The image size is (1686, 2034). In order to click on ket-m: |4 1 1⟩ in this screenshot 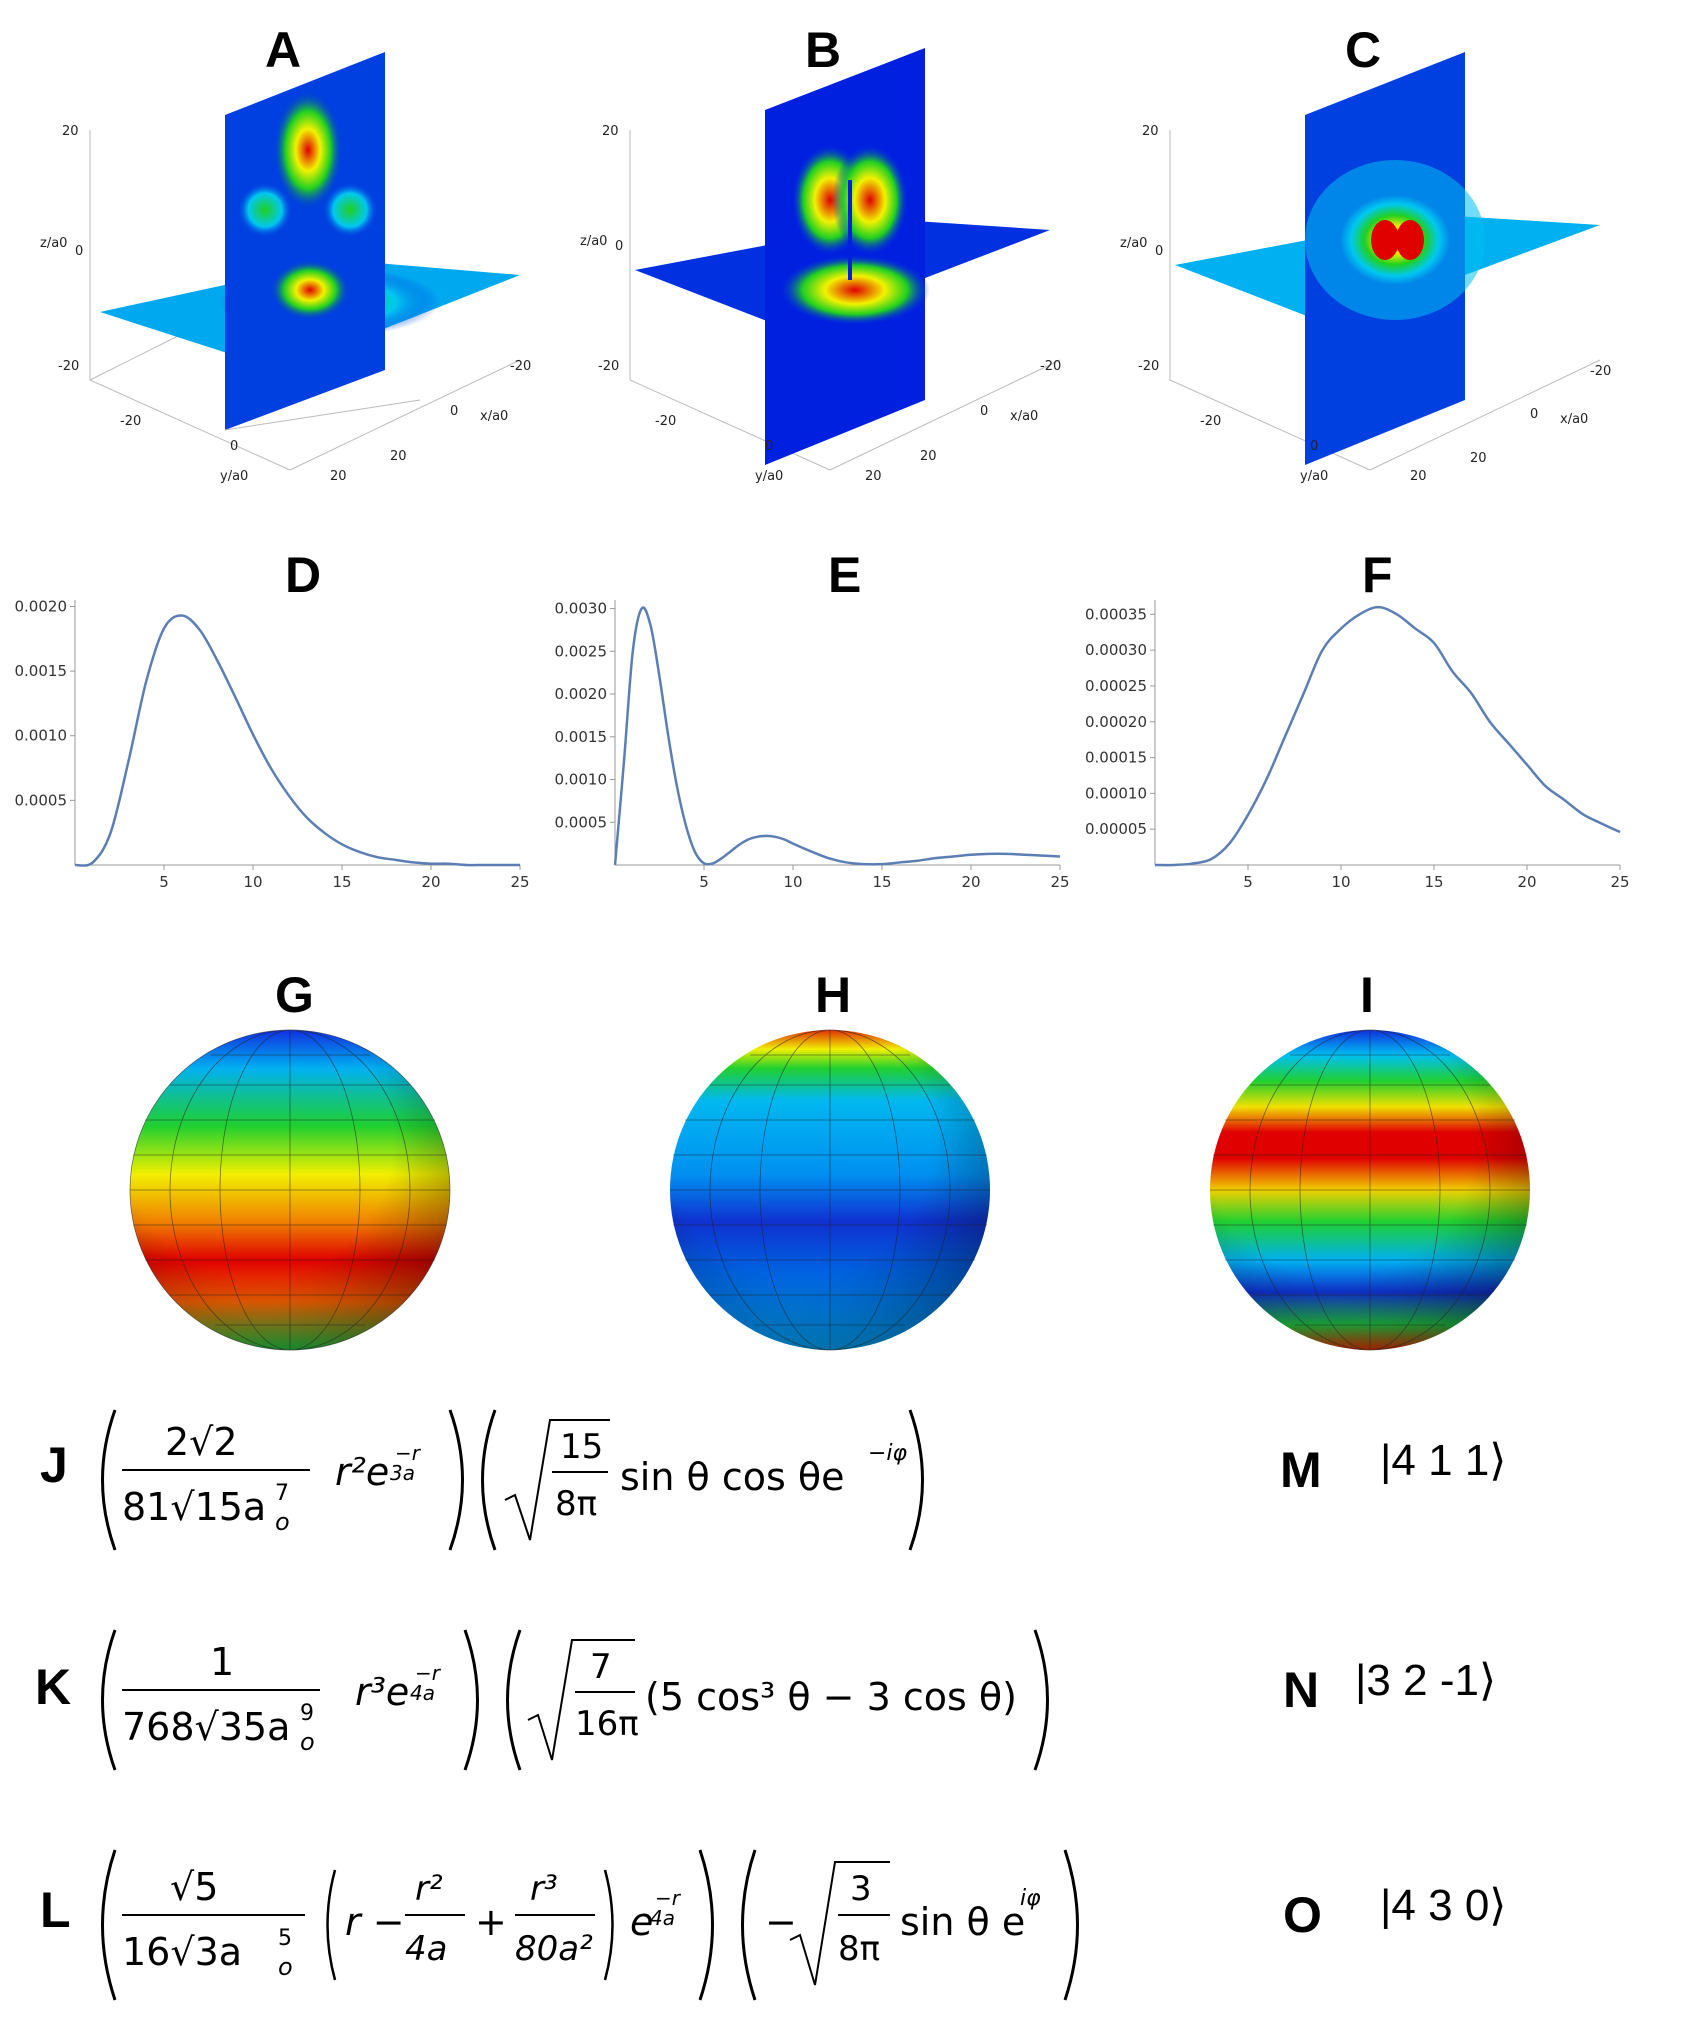, I will do `click(1443, 1460)`.